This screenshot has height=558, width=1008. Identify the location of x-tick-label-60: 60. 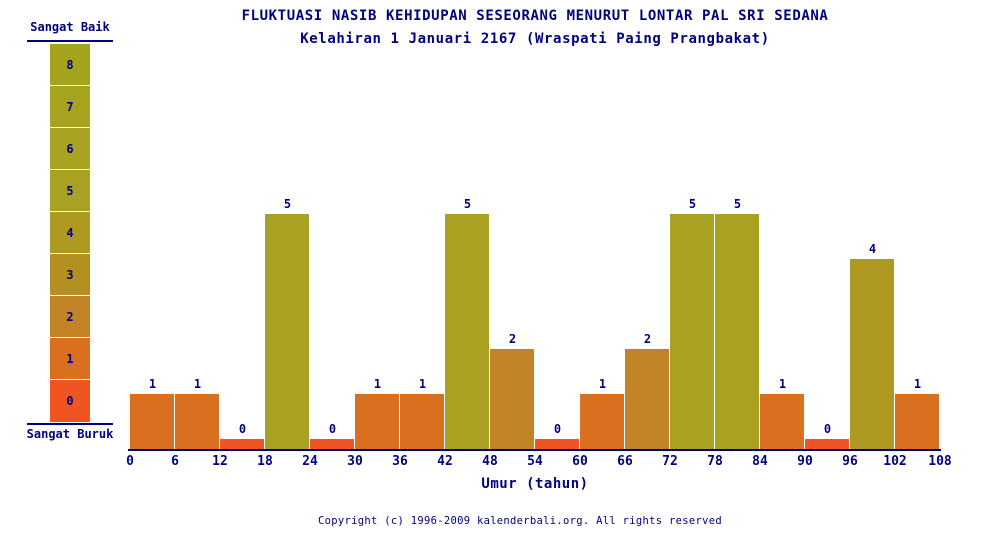
(580, 461).